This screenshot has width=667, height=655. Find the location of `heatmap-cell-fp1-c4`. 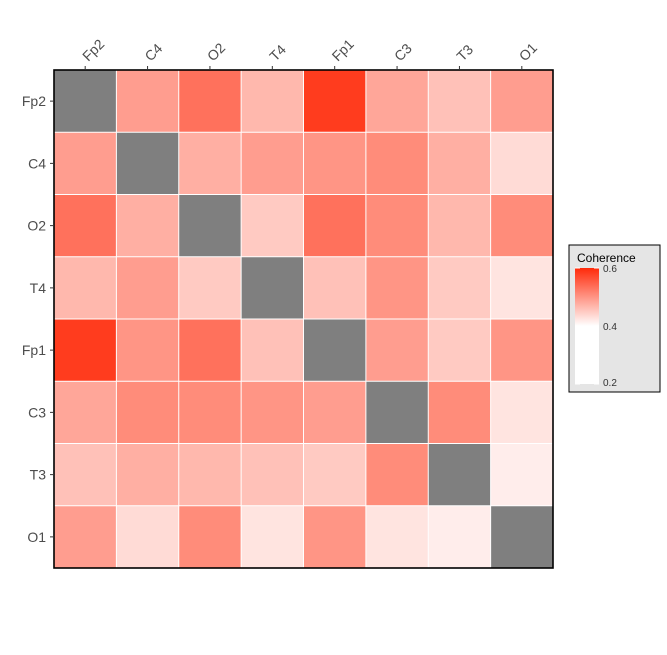

heatmap-cell-fp1-c4 is located at coordinates (147, 350).